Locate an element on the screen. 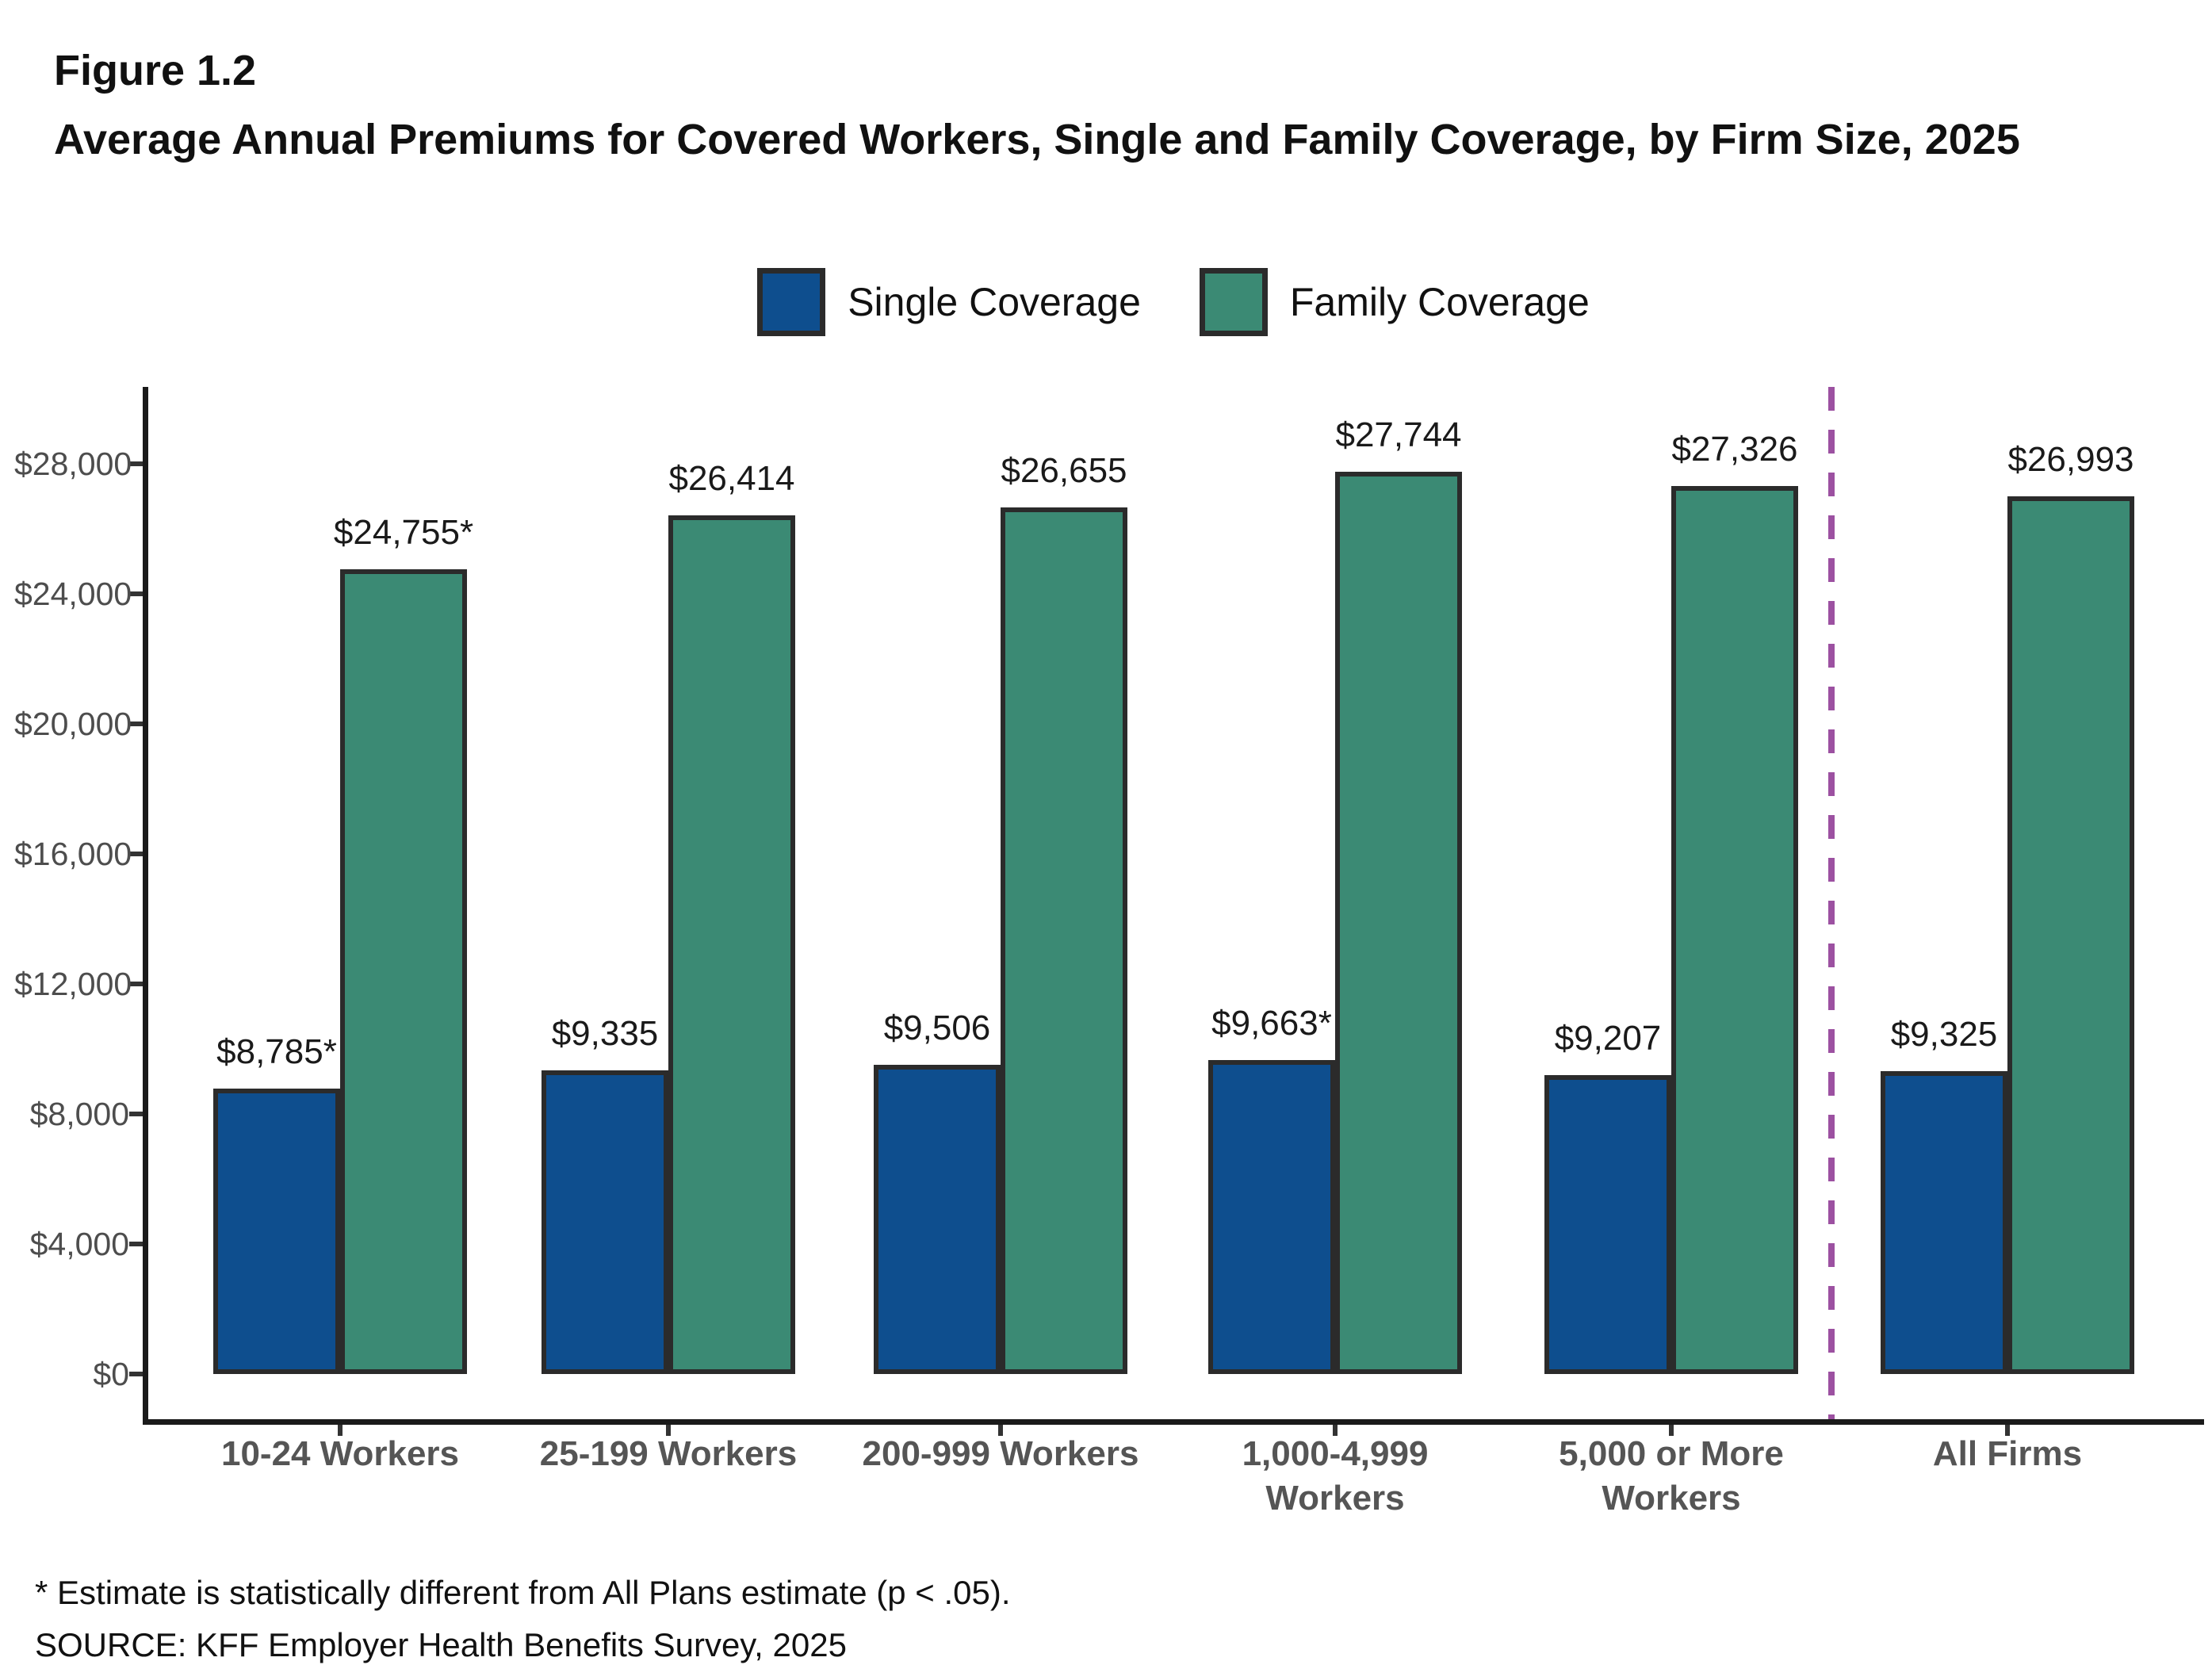 This screenshot has height=1665, width=2212. x-axis-category-label: 10-24 Workers is located at coordinates (340, 1453).